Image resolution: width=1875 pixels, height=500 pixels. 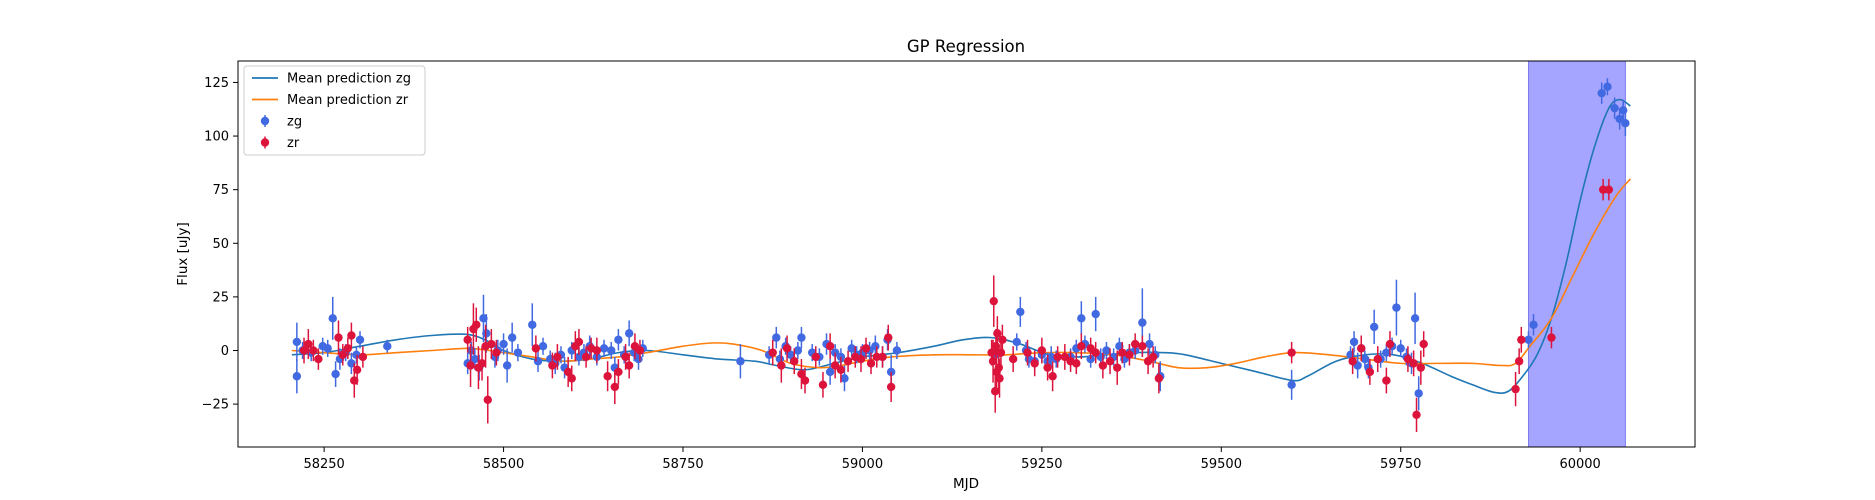 What do you see at coordinates (220, 297) in the screenshot?
I see `y-tick-label-2: 25` at bounding box center [220, 297].